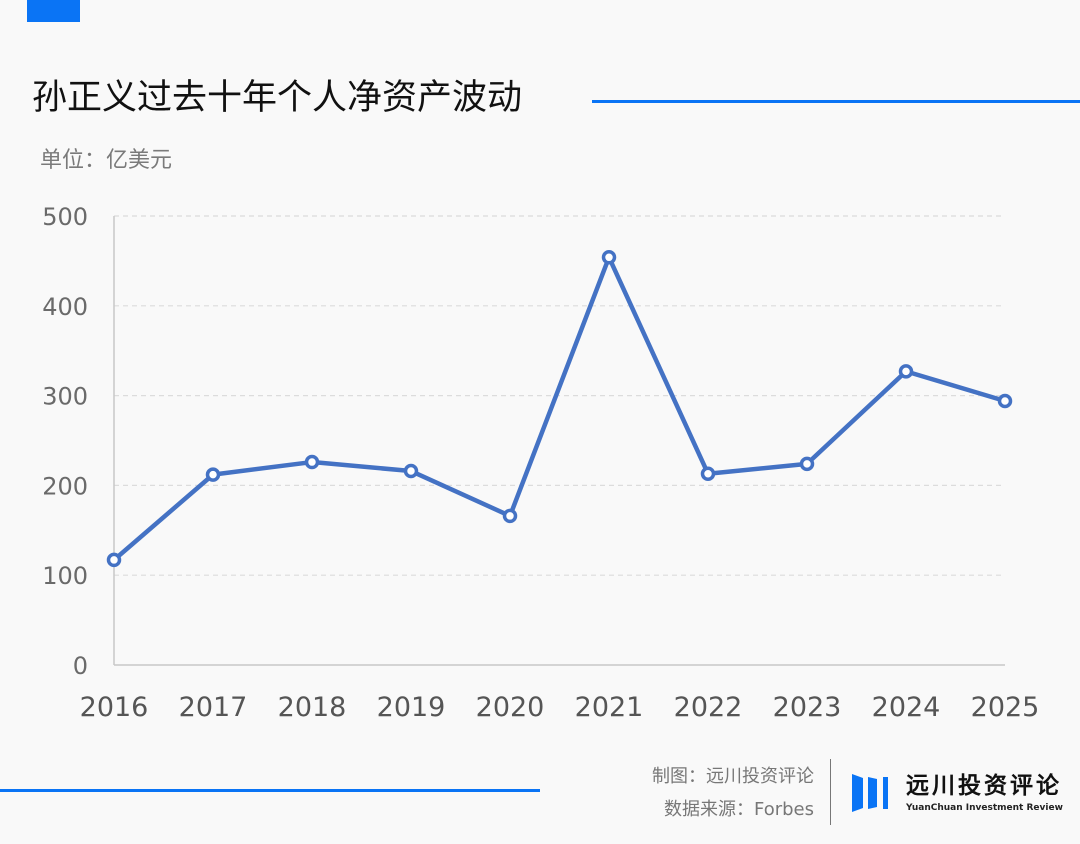 Image resolution: width=1080 pixels, height=844 pixels. I want to click on top-accent-tab, so click(53, 11).